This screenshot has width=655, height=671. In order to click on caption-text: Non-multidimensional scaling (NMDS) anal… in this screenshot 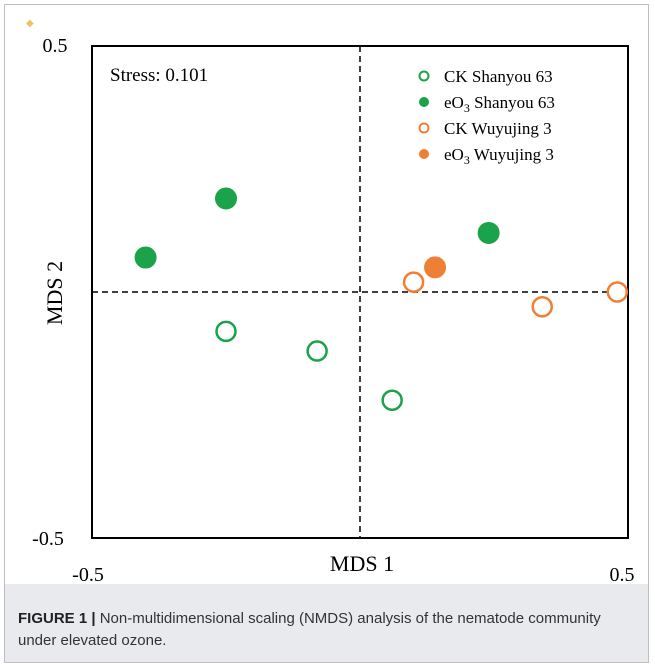, I will do `click(309, 629)`.